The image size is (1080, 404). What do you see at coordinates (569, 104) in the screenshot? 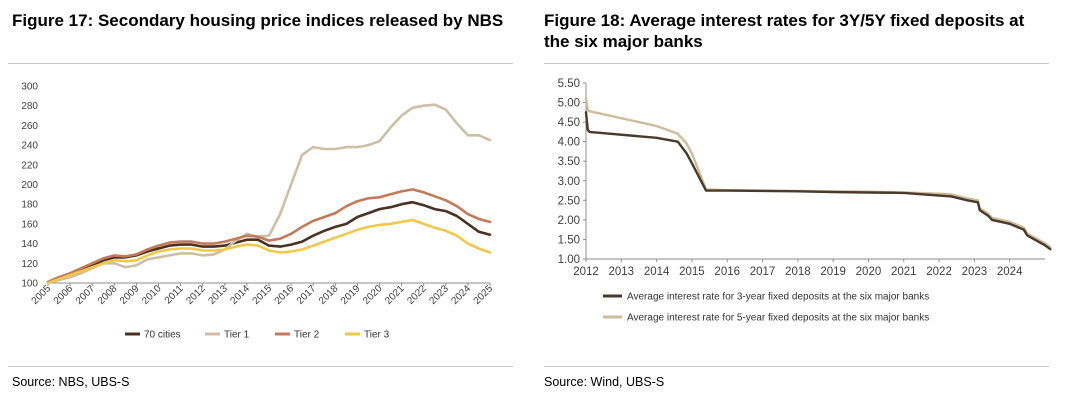
I see `y-tick-label: 5.00` at bounding box center [569, 104].